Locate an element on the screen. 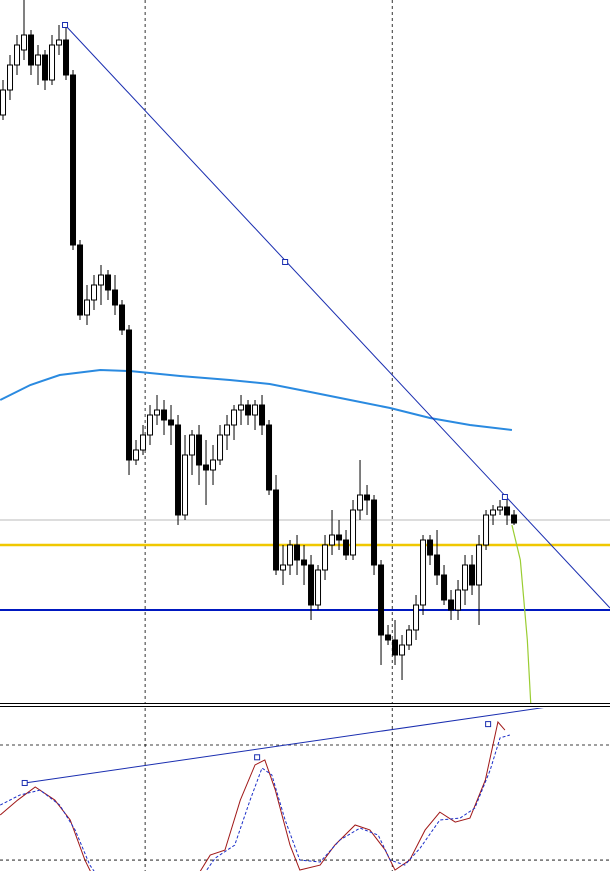  projection-line is located at coordinates (521, 613).